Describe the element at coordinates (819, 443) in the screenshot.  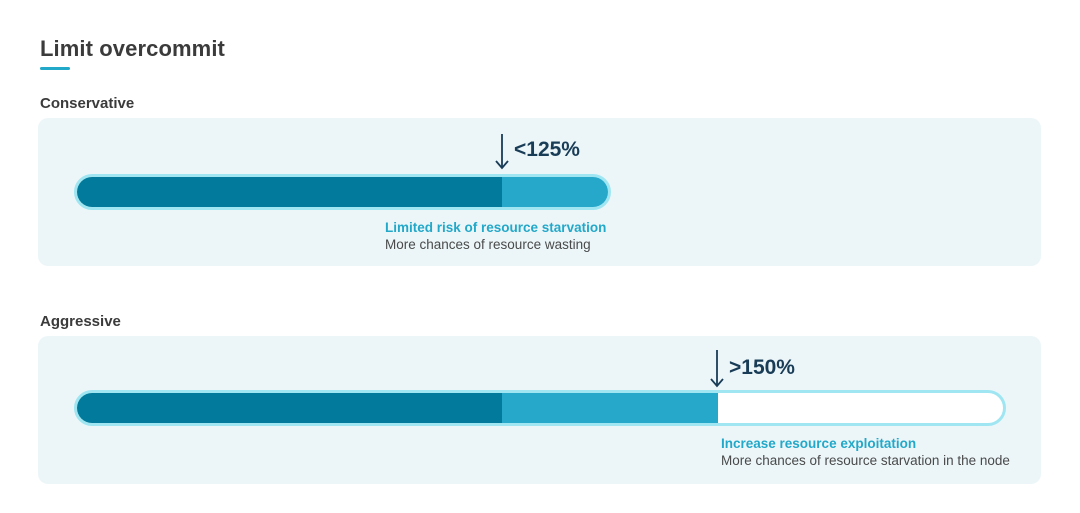
I see `caption-strong: Increase resource exploitation` at that location.